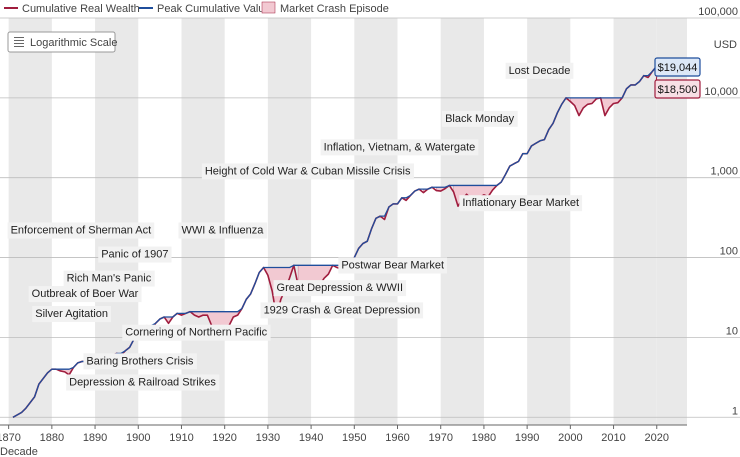  What do you see at coordinates (657, 438) in the screenshot?
I see `x-tick-label: 2020` at bounding box center [657, 438].